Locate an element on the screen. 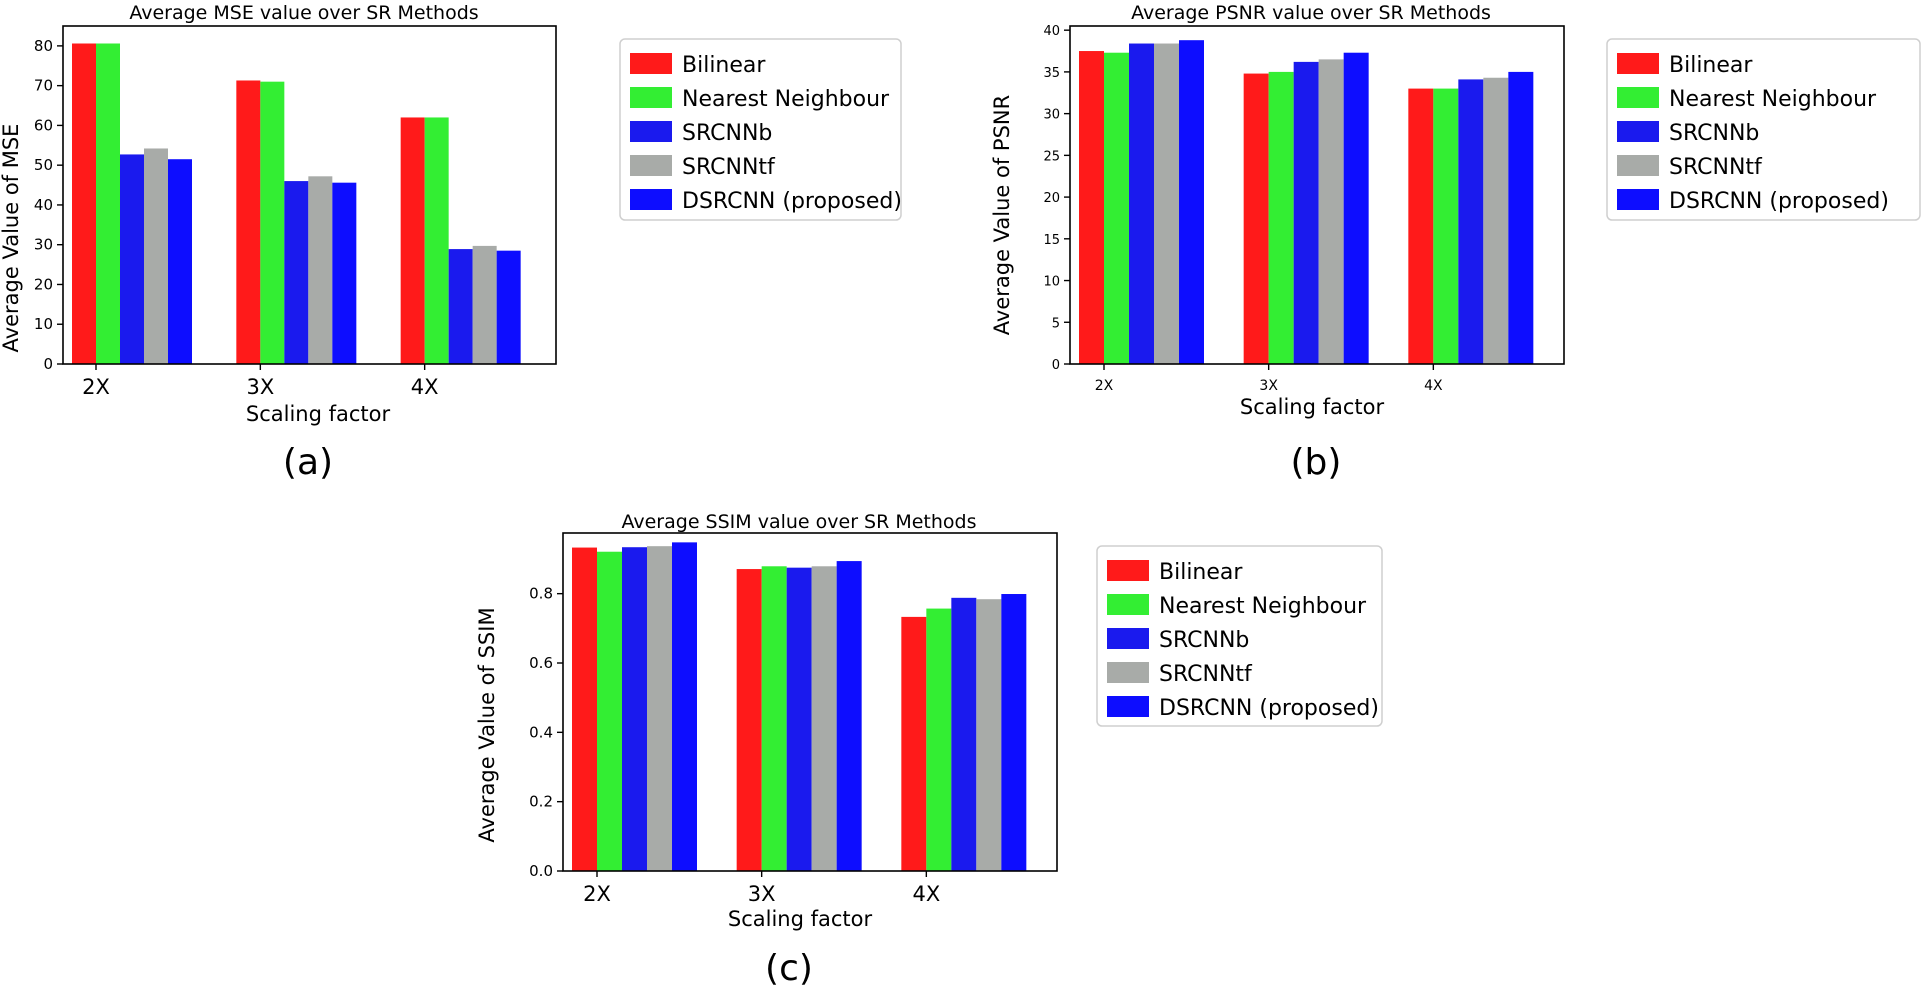  bar-a-s2-c2 is located at coordinates (460, 306).